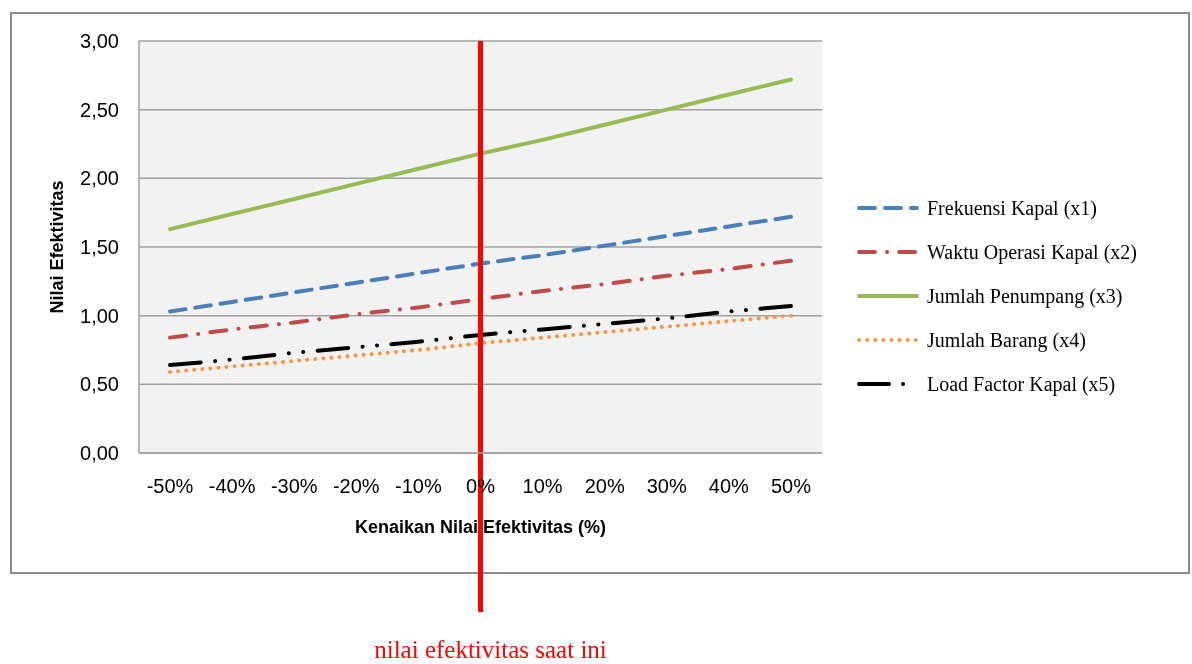 Image resolution: width=1192 pixels, height=664 pixels. I want to click on x-tick-label: 30%, so click(666, 486).